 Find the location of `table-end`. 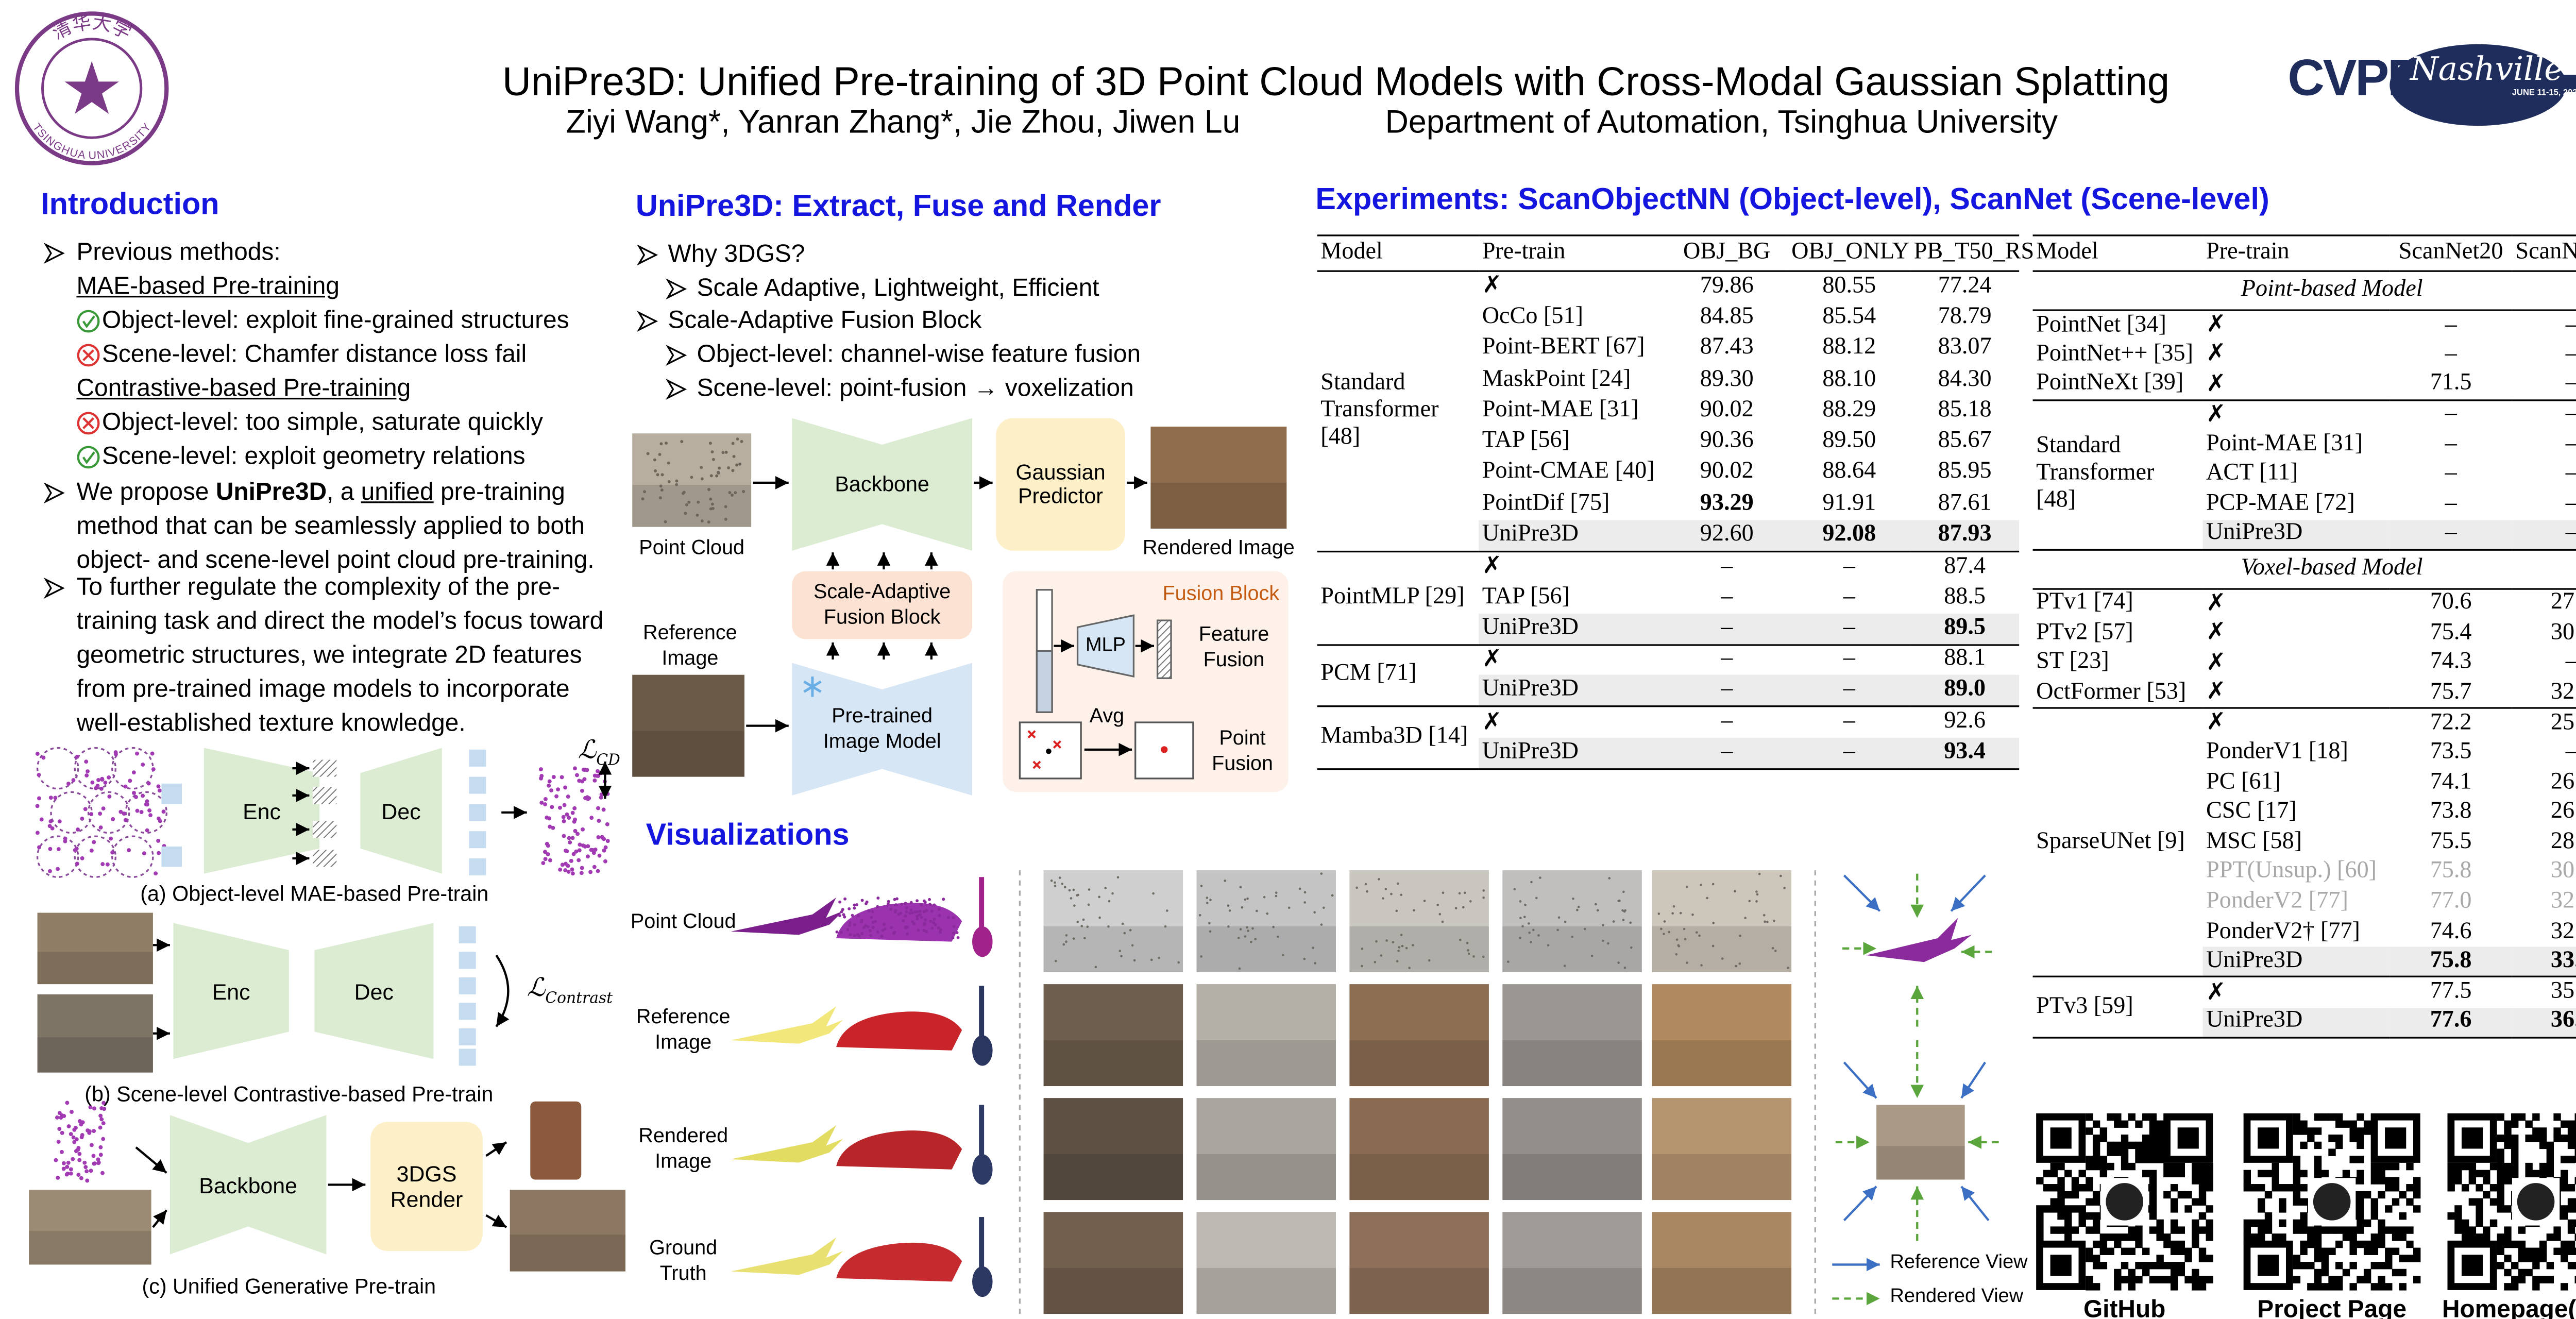

table-end is located at coordinates (1669, 769).